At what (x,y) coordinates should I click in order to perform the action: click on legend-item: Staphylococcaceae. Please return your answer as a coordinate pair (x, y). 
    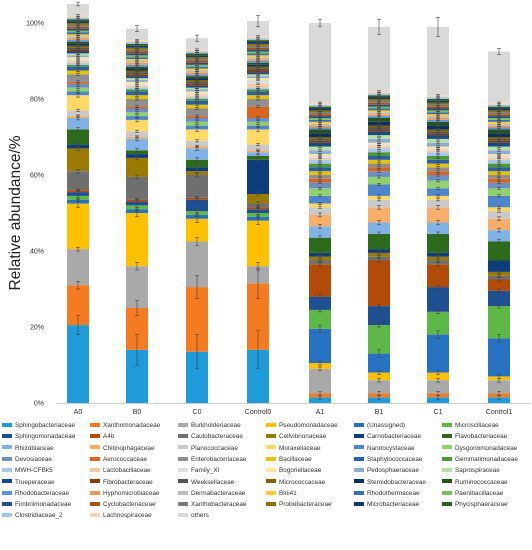
    Looking at the image, I should click on (388, 460).